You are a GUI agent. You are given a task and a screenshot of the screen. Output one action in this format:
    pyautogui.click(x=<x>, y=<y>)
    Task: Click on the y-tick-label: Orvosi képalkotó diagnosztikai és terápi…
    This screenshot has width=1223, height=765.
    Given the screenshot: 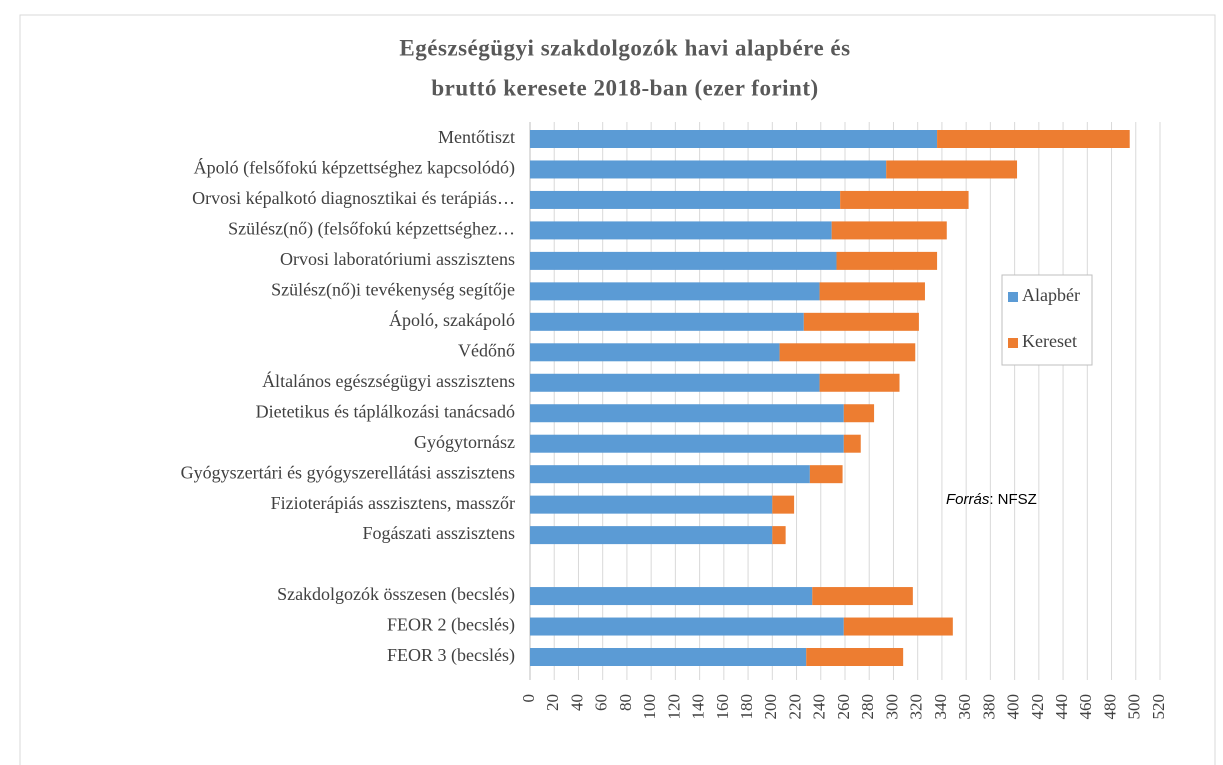 What is the action you would take?
    pyautogui.click(x=353, y=198)
    